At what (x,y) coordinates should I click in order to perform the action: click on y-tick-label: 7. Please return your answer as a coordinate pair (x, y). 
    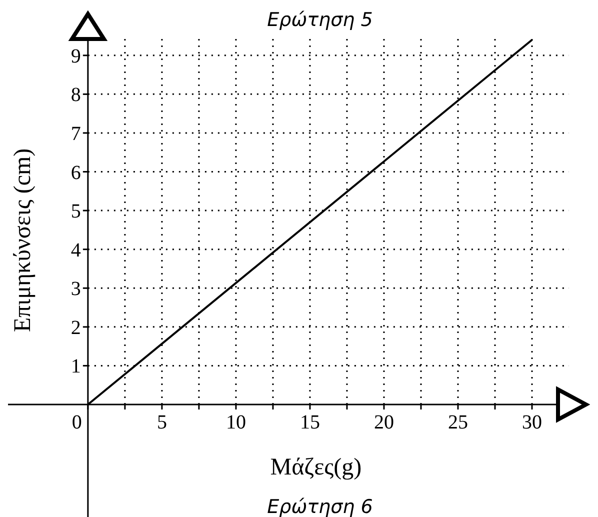
    Looking at the image, I should click on (75, 133).